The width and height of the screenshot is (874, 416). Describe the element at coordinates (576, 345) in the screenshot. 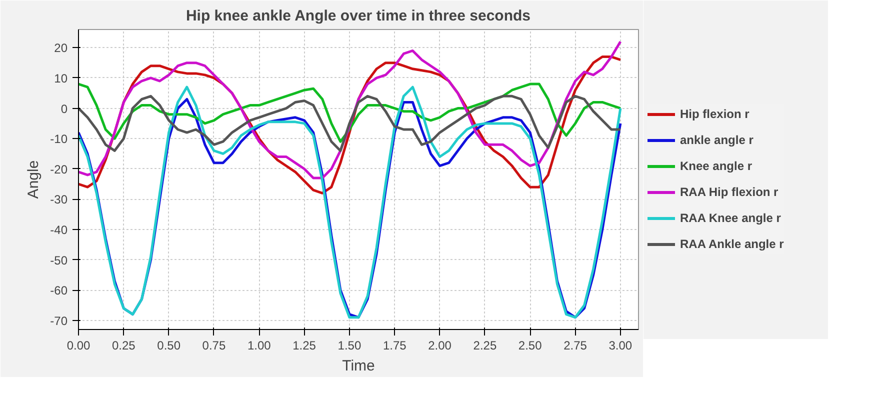

I see `x-tick-label: 2.75` at that location.